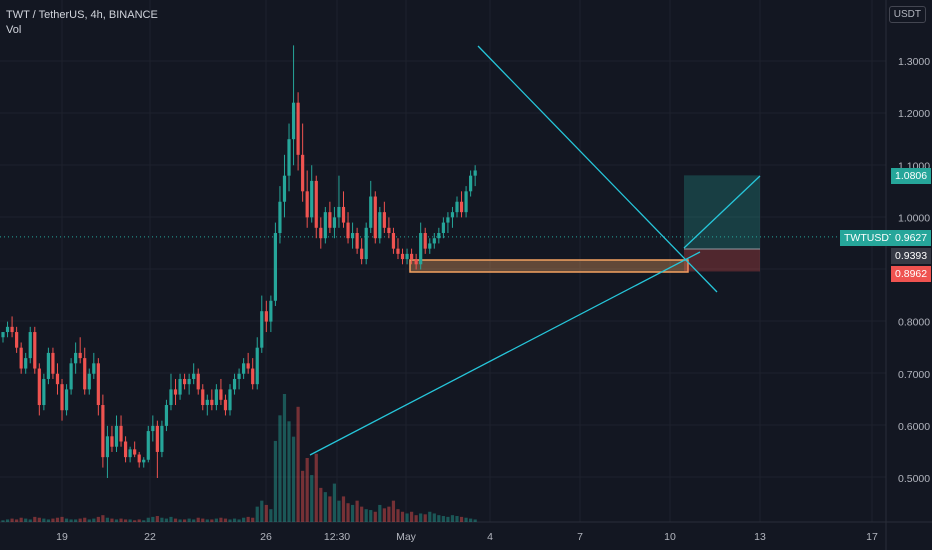  Describe the element at coordinates (82, 15) in the screenshot. I see `symbol-title: TWT / TetherUS, 4h, BINANCE` at that location.